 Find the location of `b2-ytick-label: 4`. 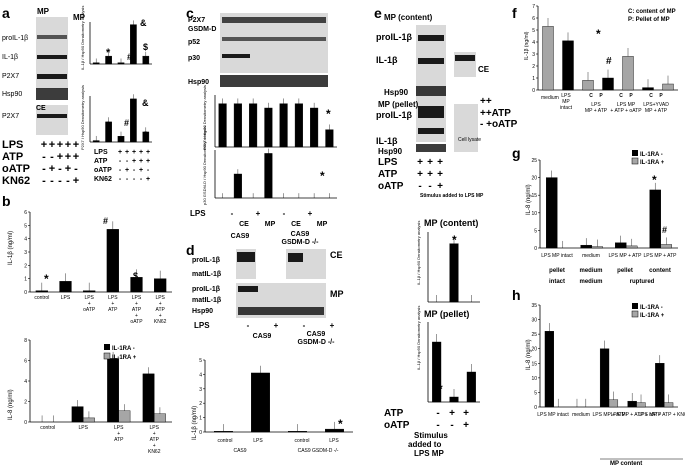

b2-ytick-label: 4 is located at coordinates (25, 382).